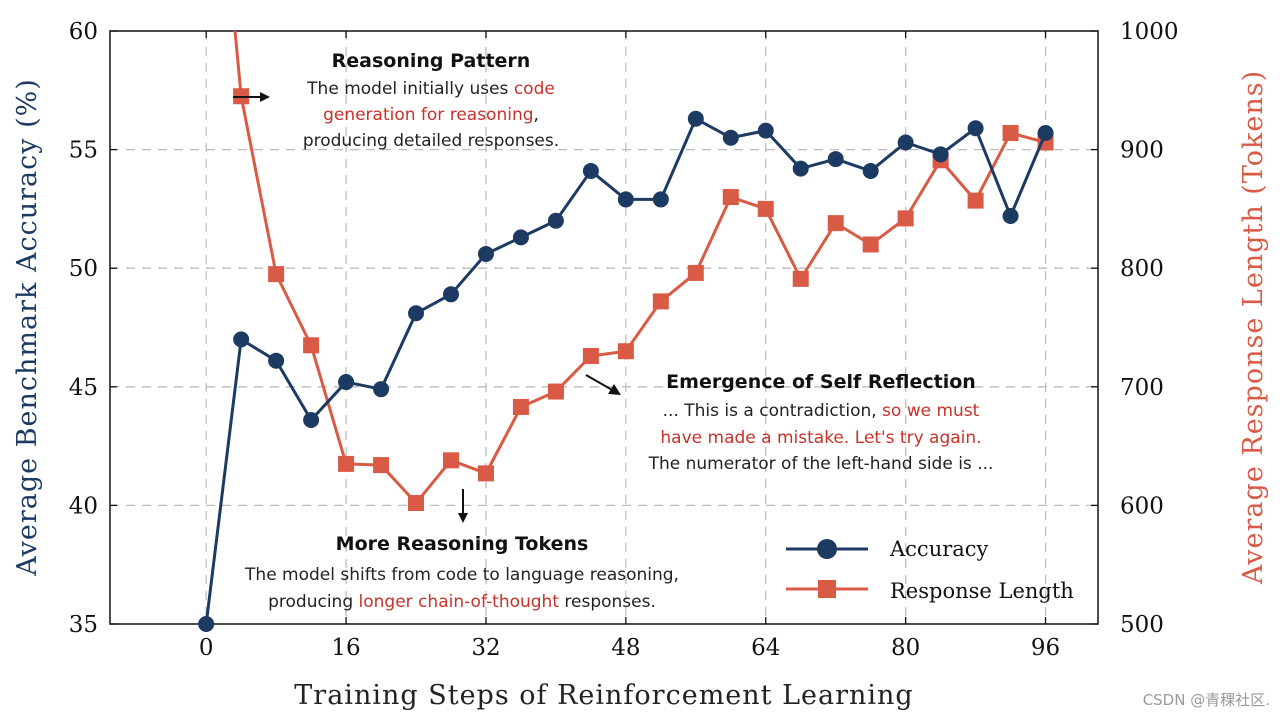 Image resolution: width=1280 pixels, height=720 pixels. Describe the element at coordinates (485, 648) in the screenshot. I see `x-tick-label: 32` at that location.